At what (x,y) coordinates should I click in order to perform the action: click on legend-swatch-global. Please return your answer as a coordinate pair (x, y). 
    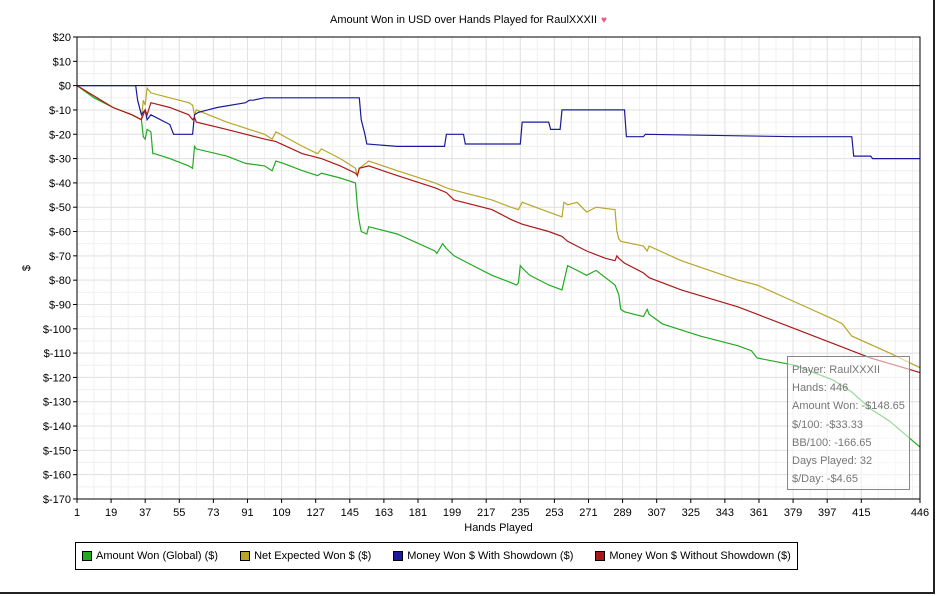
    Looking at the image, I should click on (87, 556).